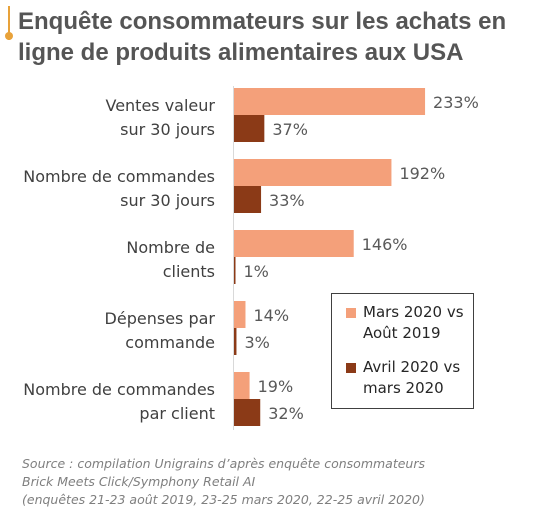  What do you see at coordinates (256, 271) in the screenshot?
I see `data-label-series-2-category-3: 1%` at bounding box center [256, 271].